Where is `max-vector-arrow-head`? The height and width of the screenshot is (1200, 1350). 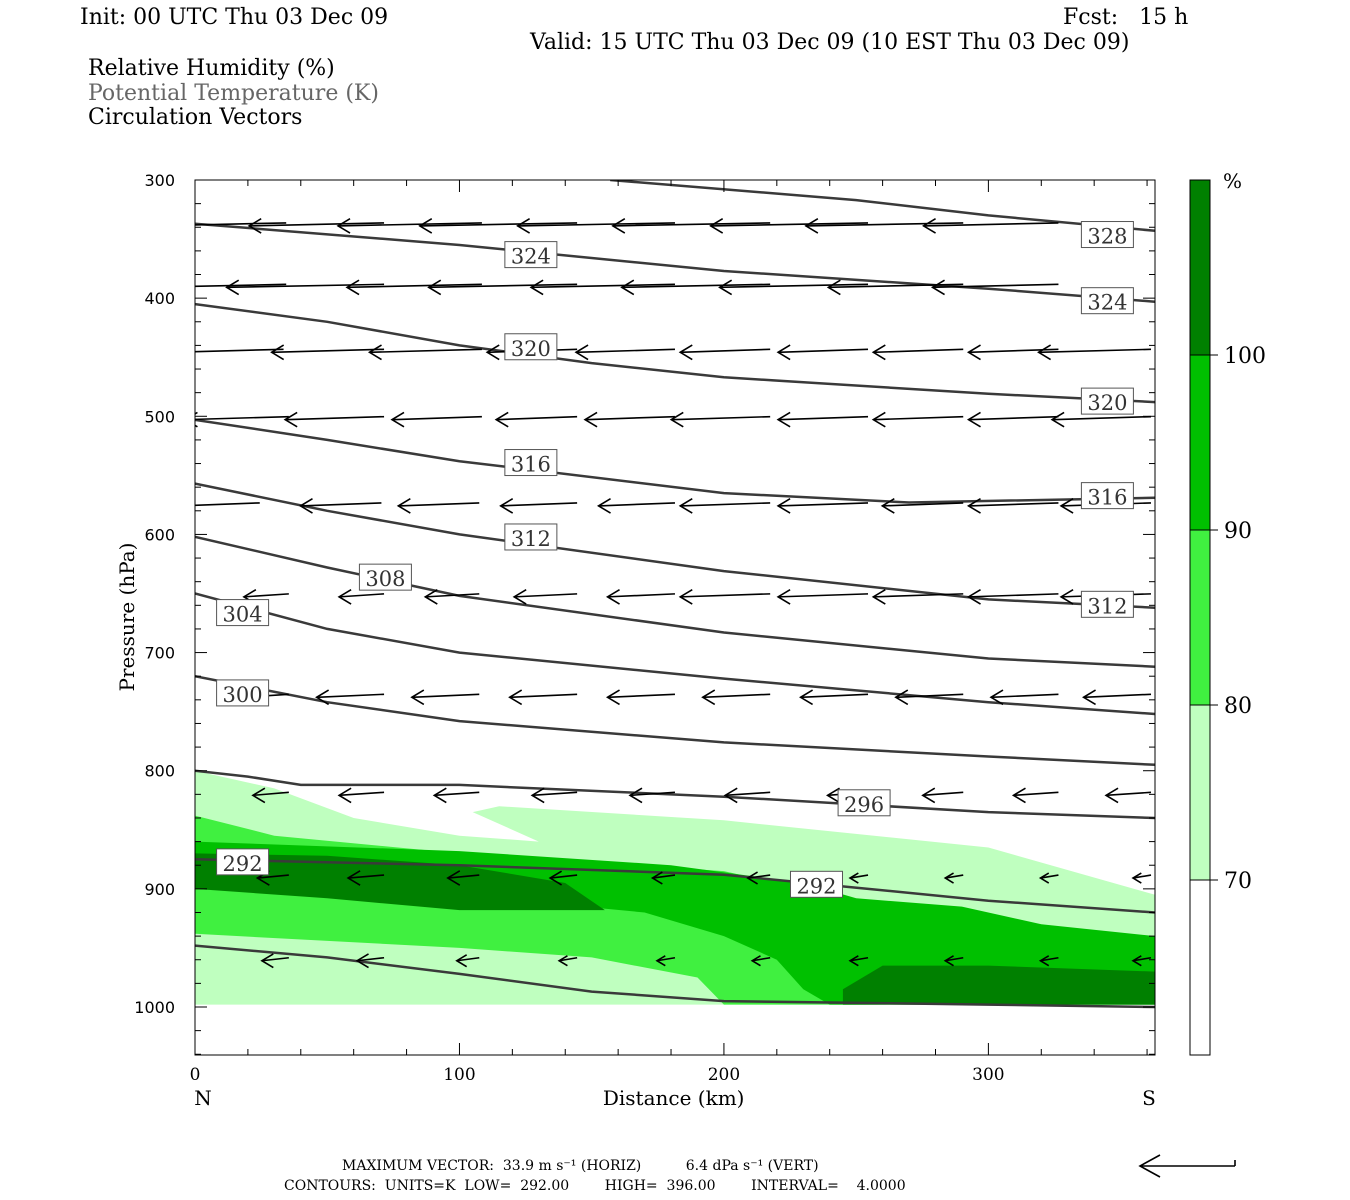
max-vector-arrow-head is located at coordinates (1149, 1166).